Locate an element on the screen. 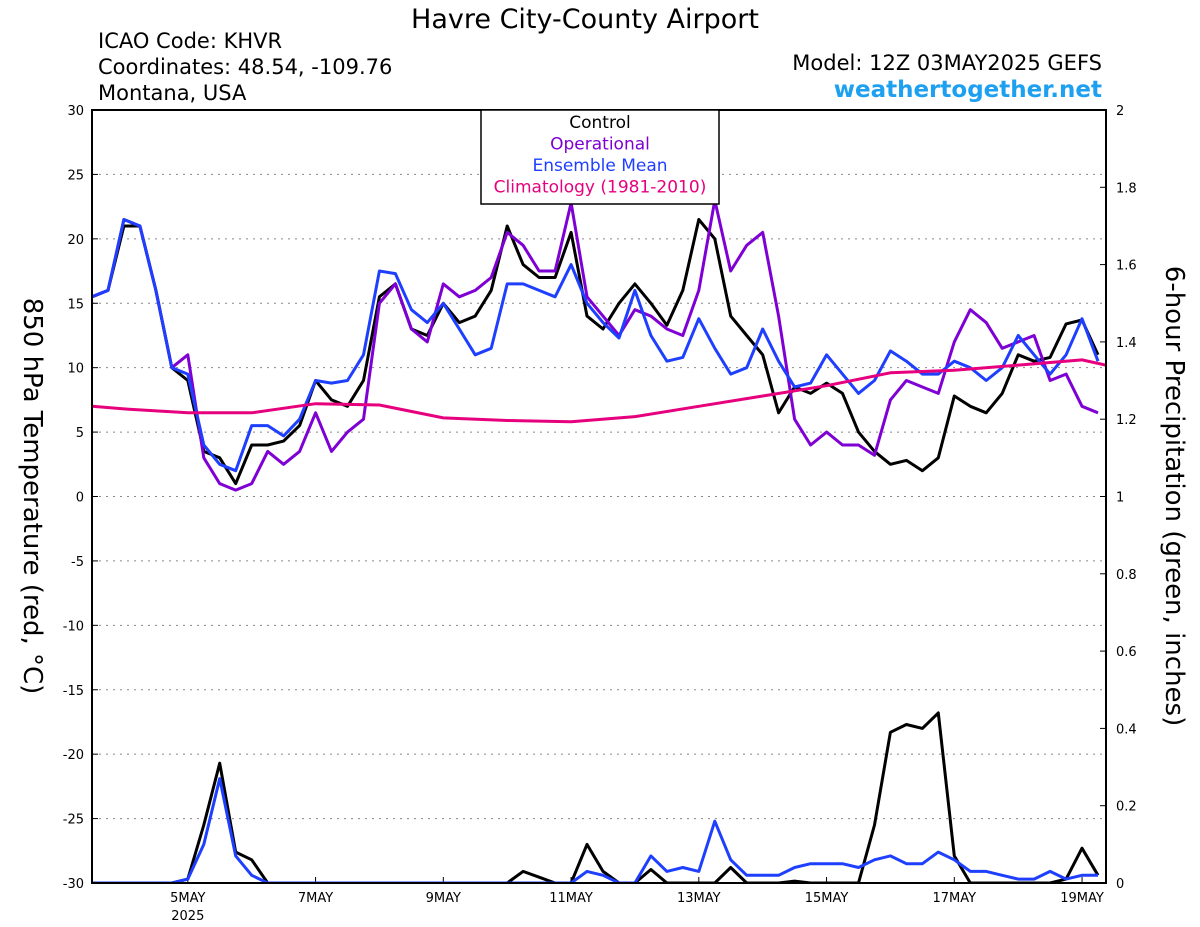  x-tick-label: 7MAY is located at coordinates (315, 898).